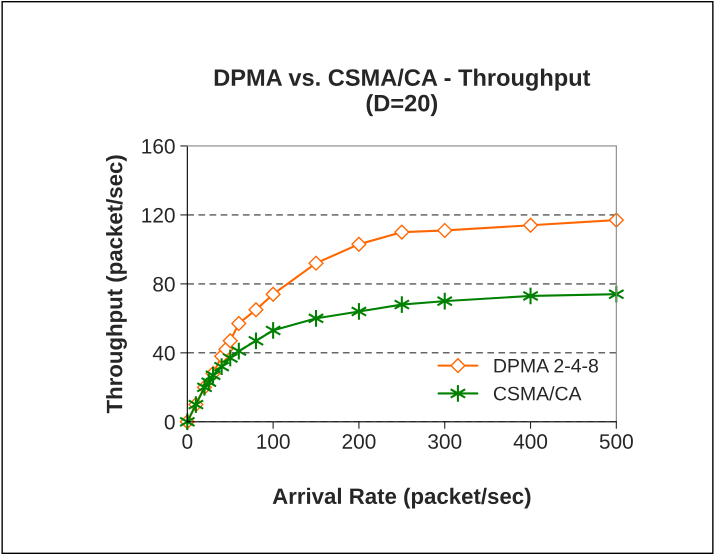  I want to click on chart-title: DPMA vs. CSMA/CA - Throughput (D=20), so click(402, 92).